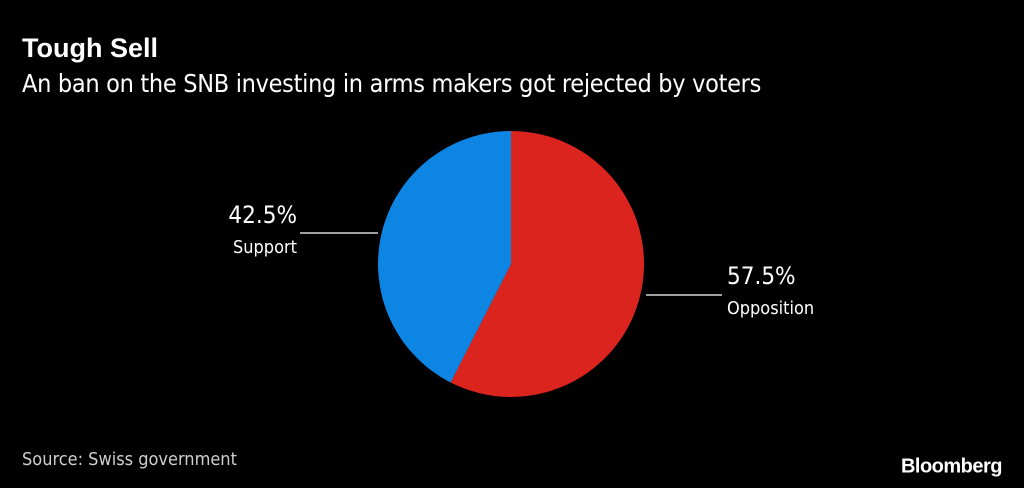 This screenshot has width=1024, height=488. I want to click on category-label: Support, so click(265, 247).